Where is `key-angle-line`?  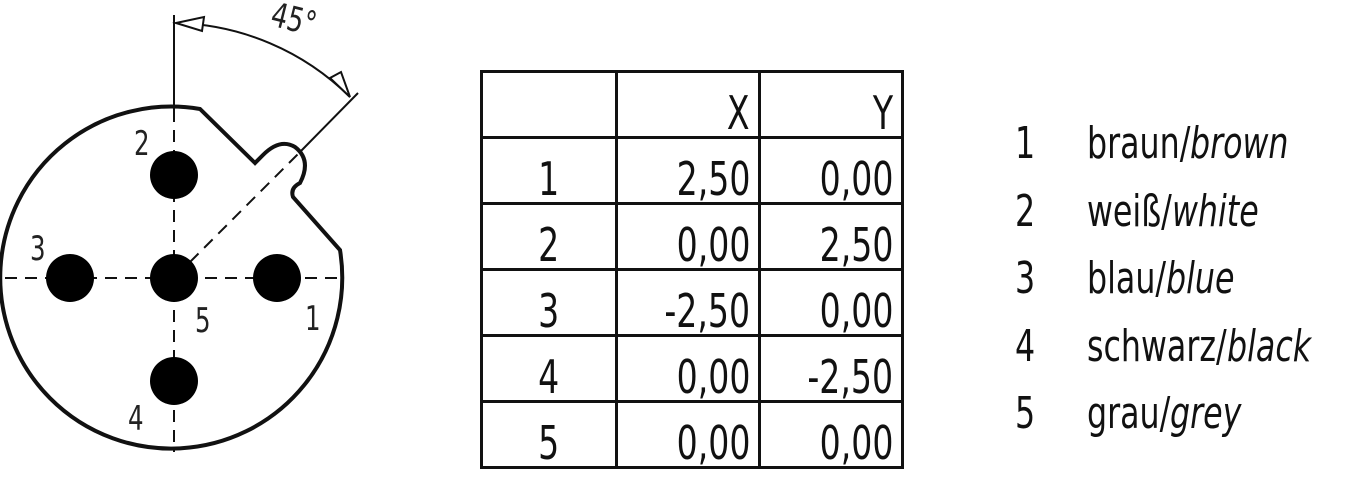 key-angle-line is located at coordinates (329, 122).